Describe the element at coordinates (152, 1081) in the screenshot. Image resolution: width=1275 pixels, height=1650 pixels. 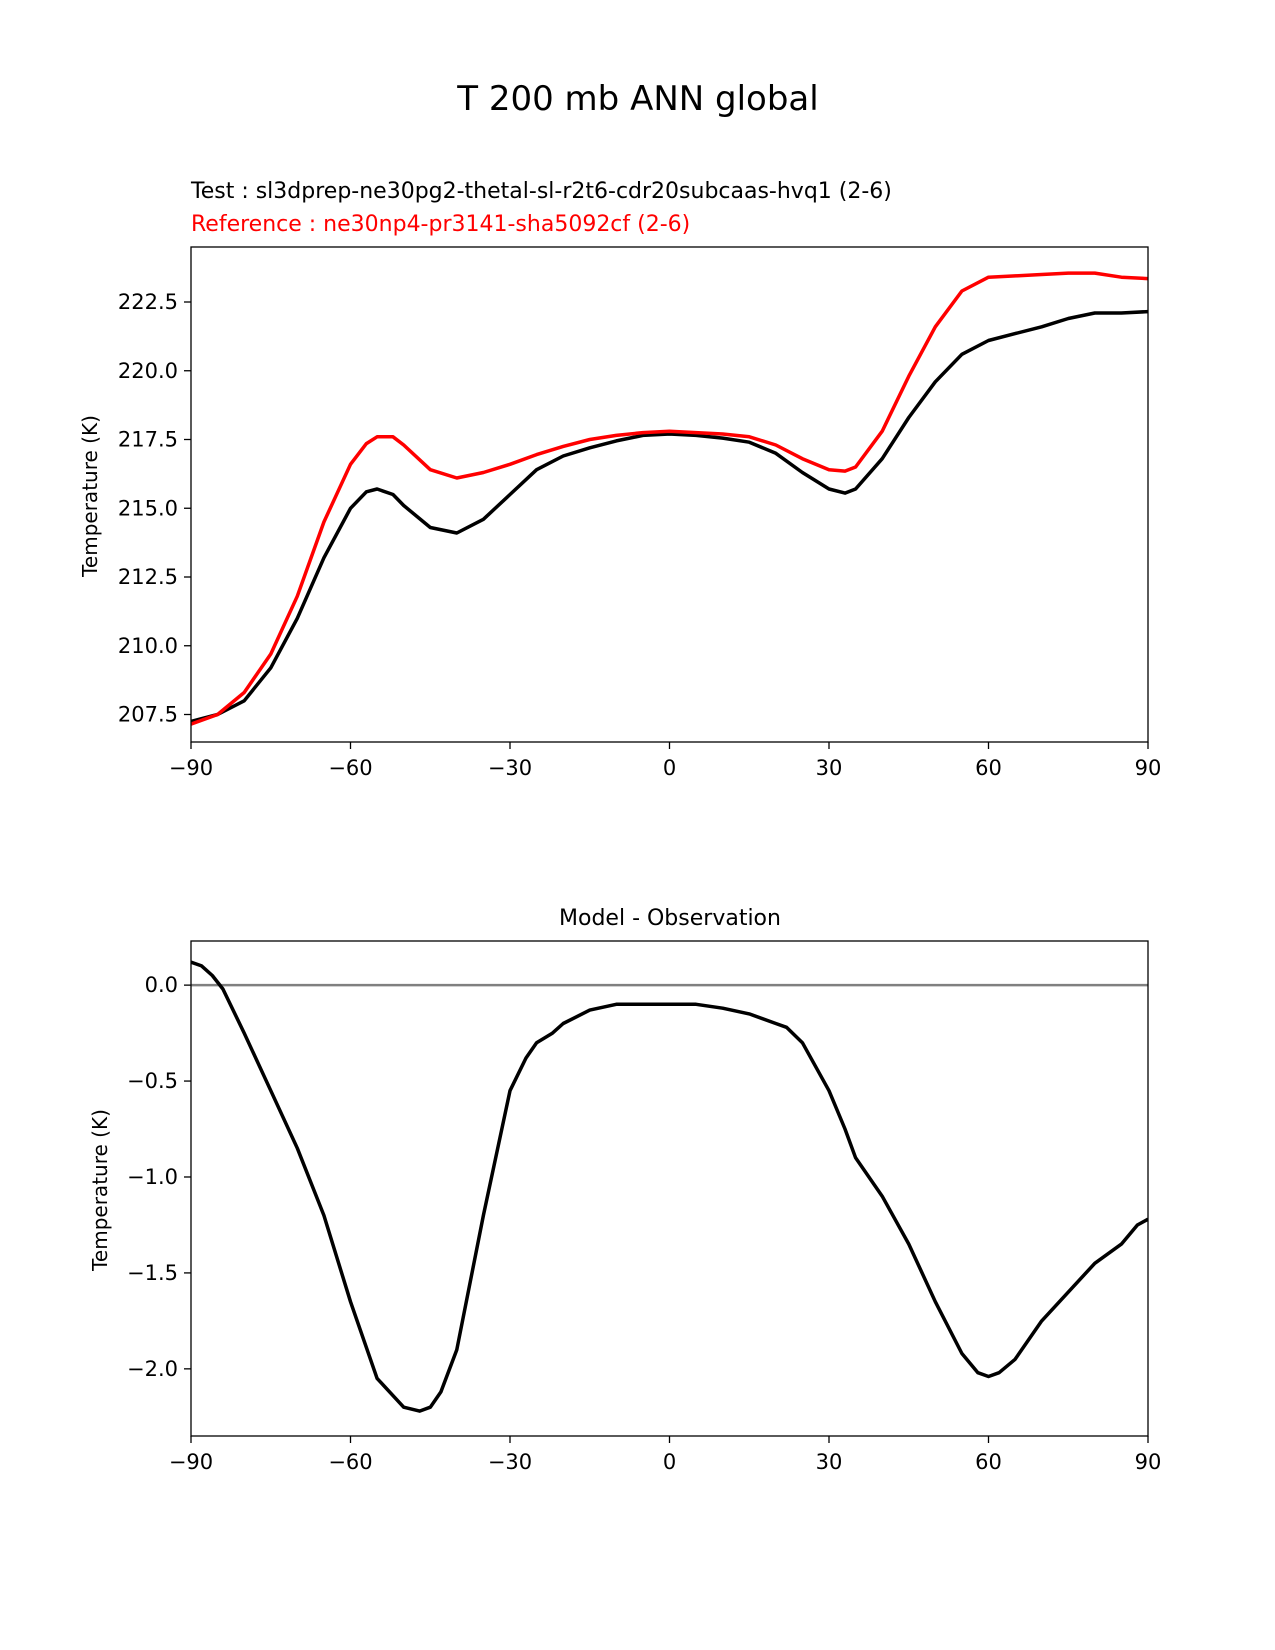
I see `y-tick-label: −0.5` at that location.